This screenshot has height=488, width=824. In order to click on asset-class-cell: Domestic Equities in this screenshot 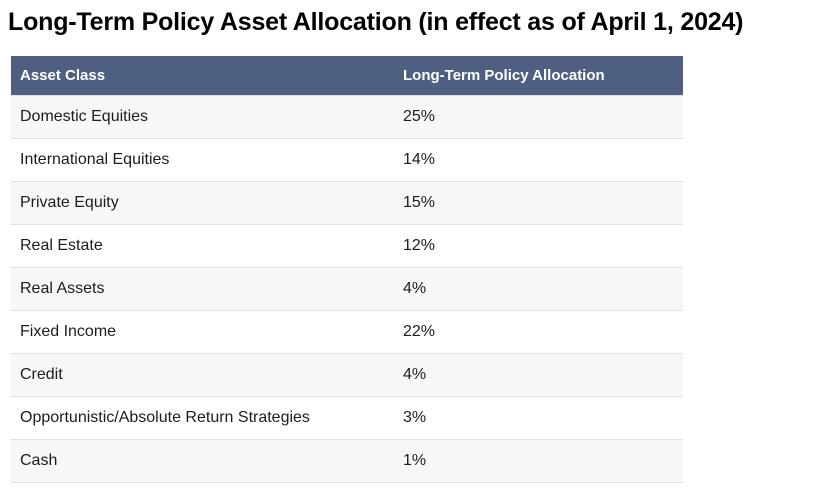, I will do `click(202, 117)`.